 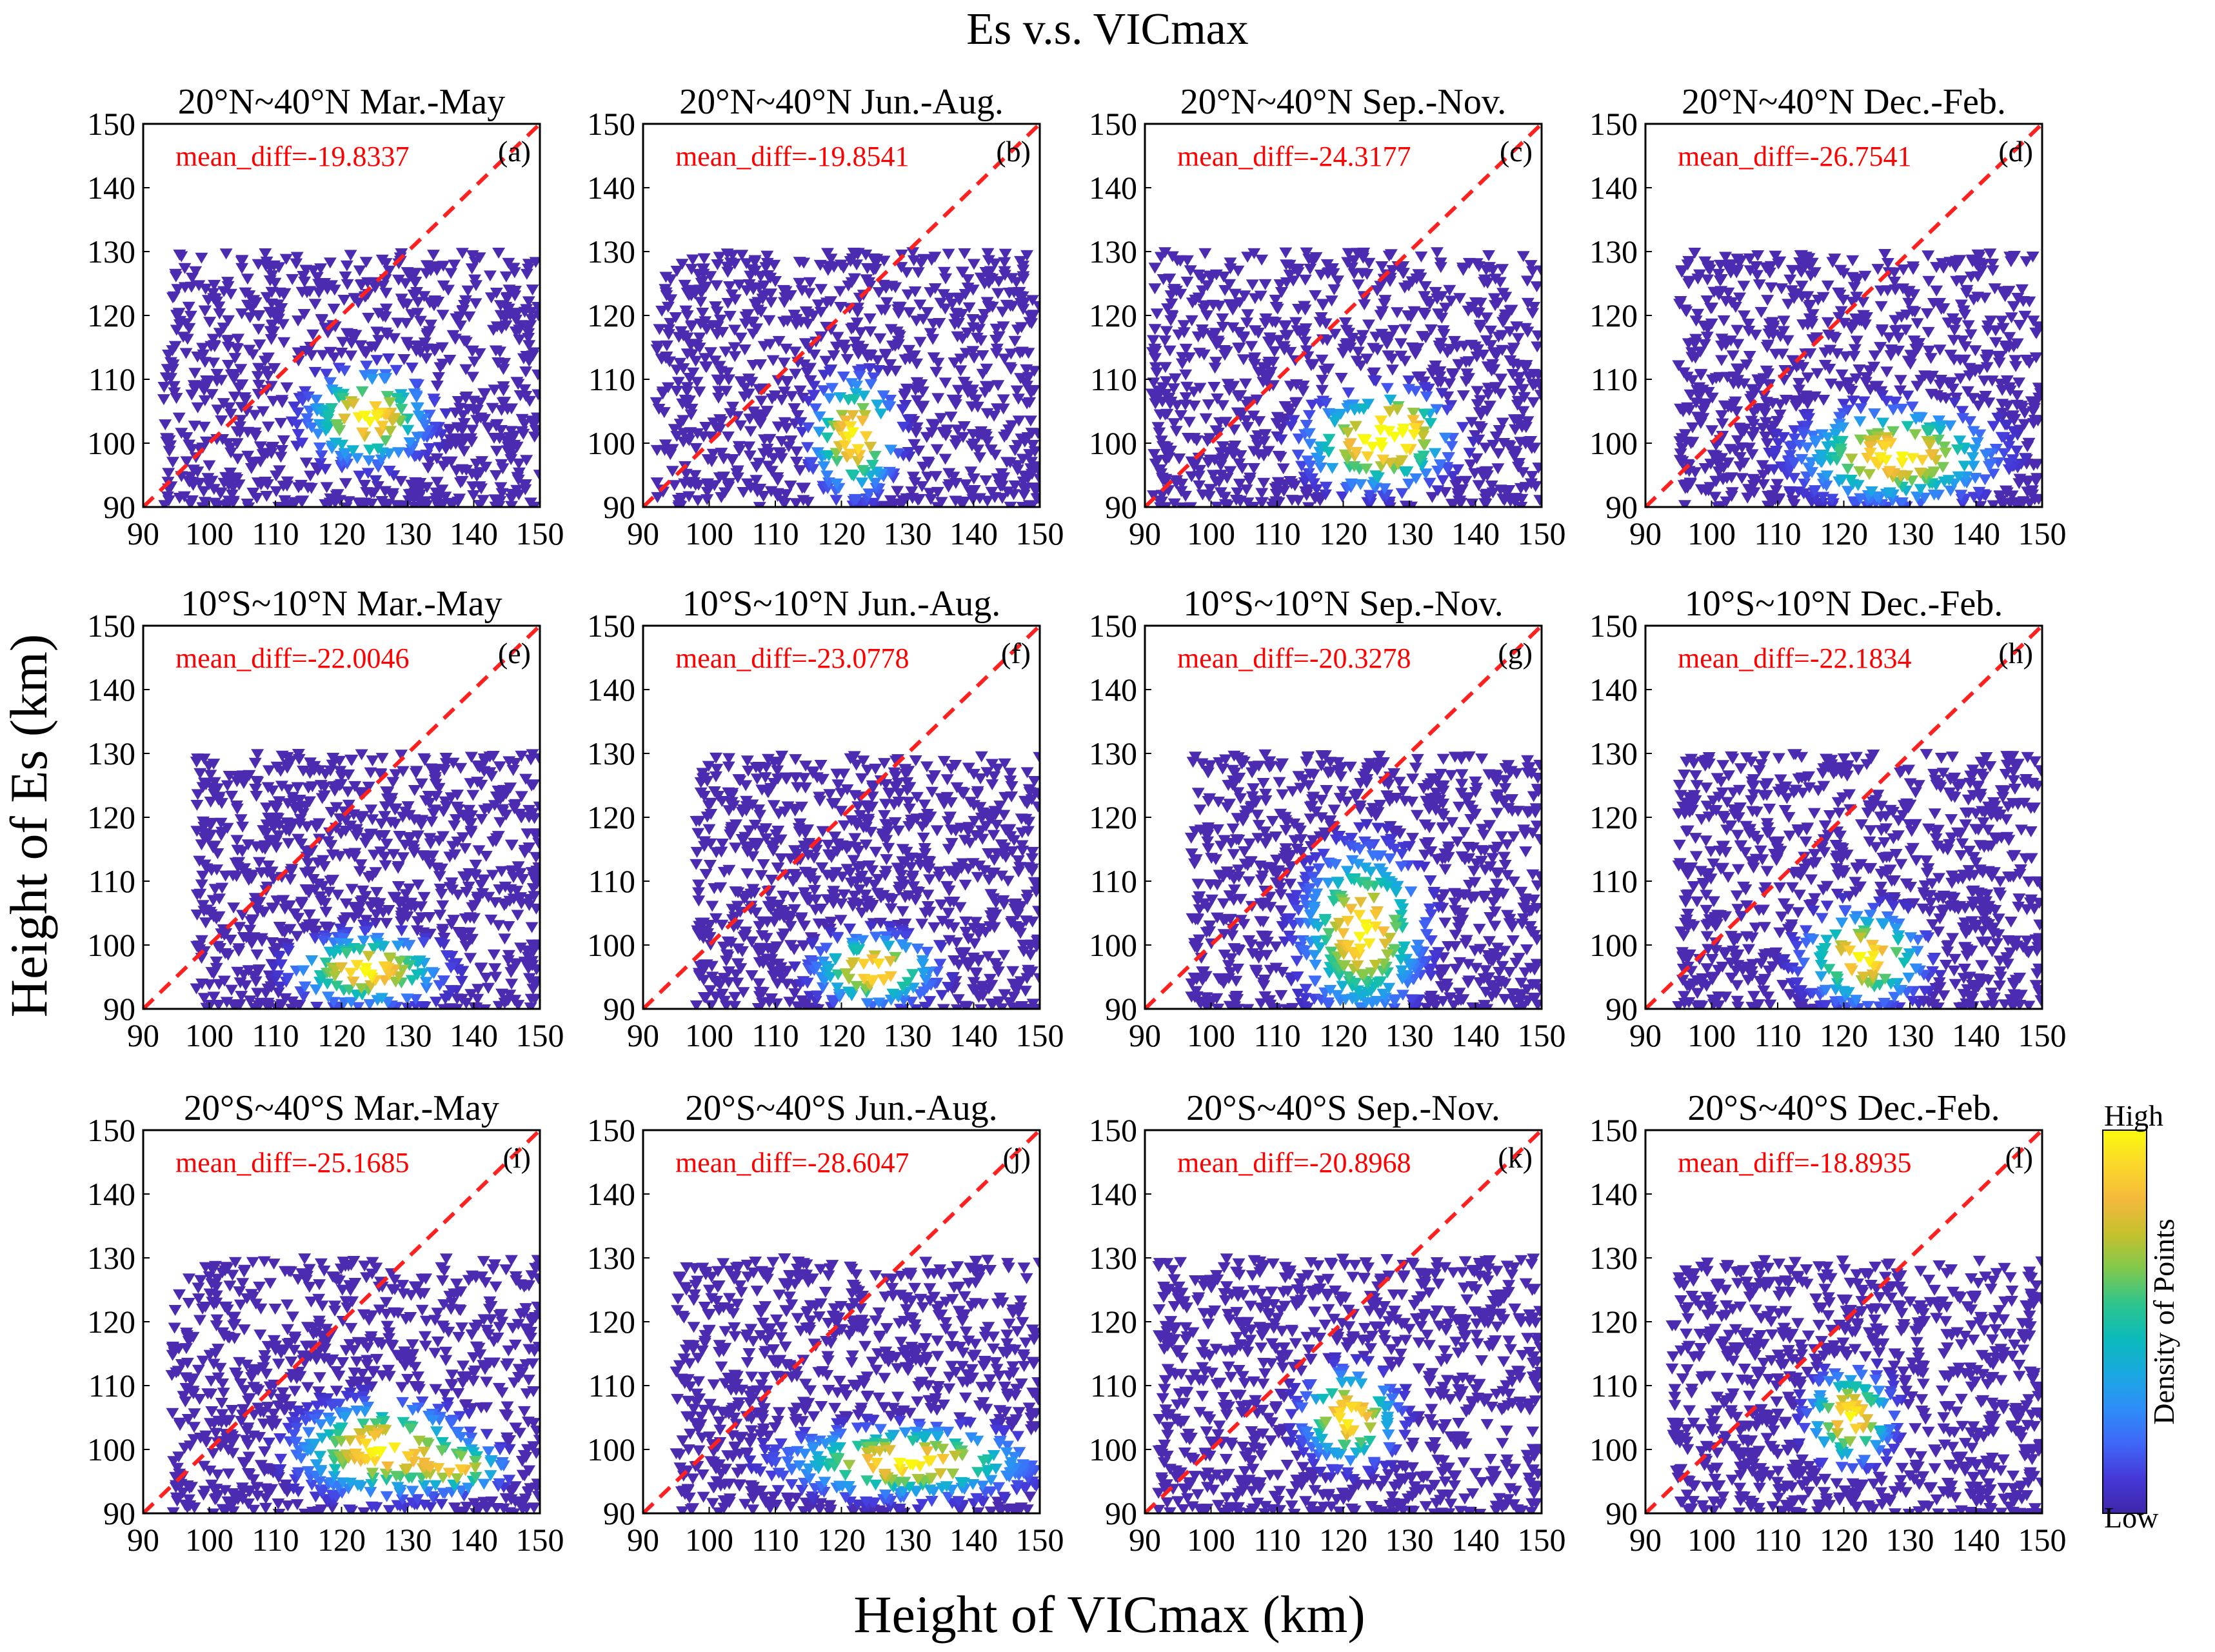 I want to click on x-tick-label: 100, so click(x=1211, y=533).